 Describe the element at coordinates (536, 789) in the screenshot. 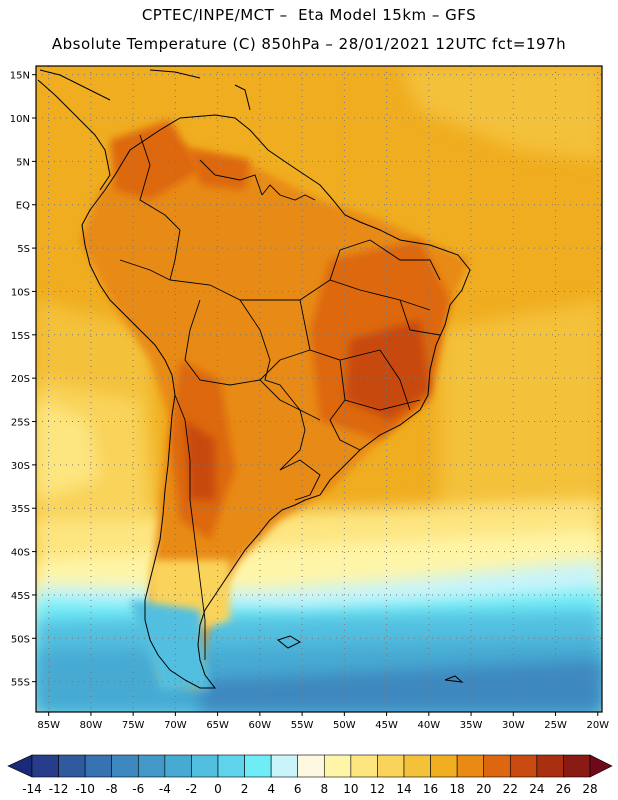

I see `colorbar-label: 24` at that location.